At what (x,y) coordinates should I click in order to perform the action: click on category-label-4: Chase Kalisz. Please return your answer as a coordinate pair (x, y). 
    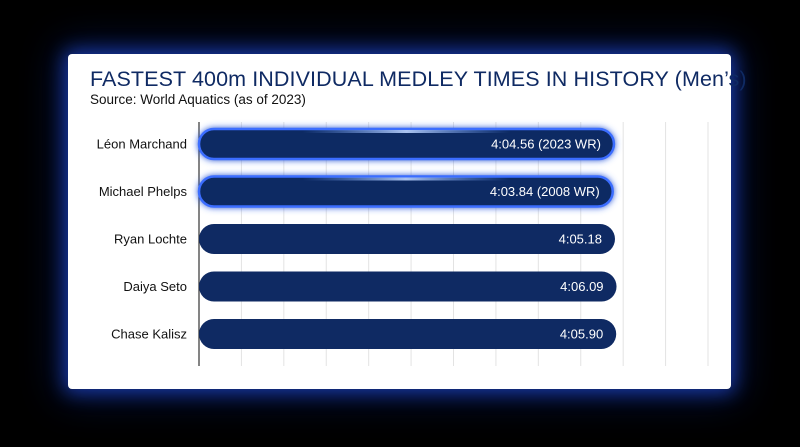
    Looking at the image, I should click on (149, 334).